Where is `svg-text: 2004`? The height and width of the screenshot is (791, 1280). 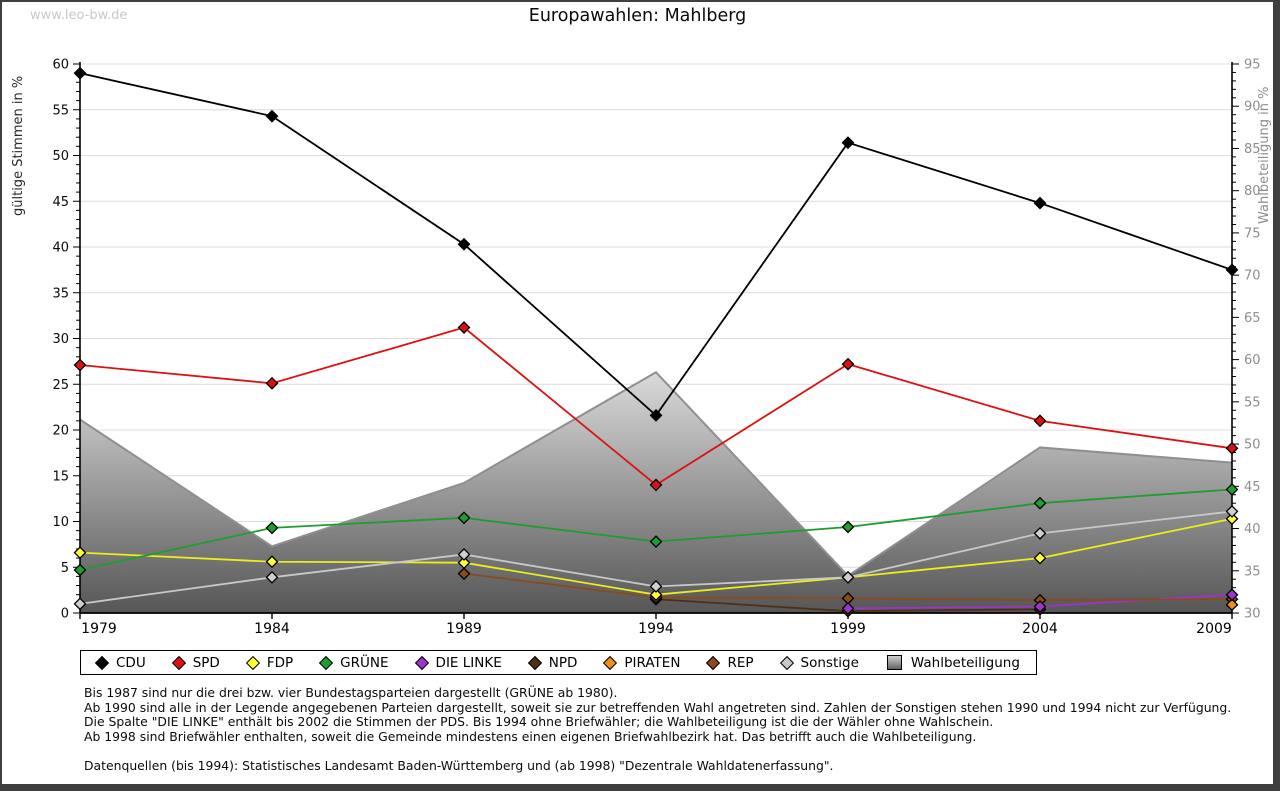
svg-text: 2004 is located at coordinates (1040, 629).